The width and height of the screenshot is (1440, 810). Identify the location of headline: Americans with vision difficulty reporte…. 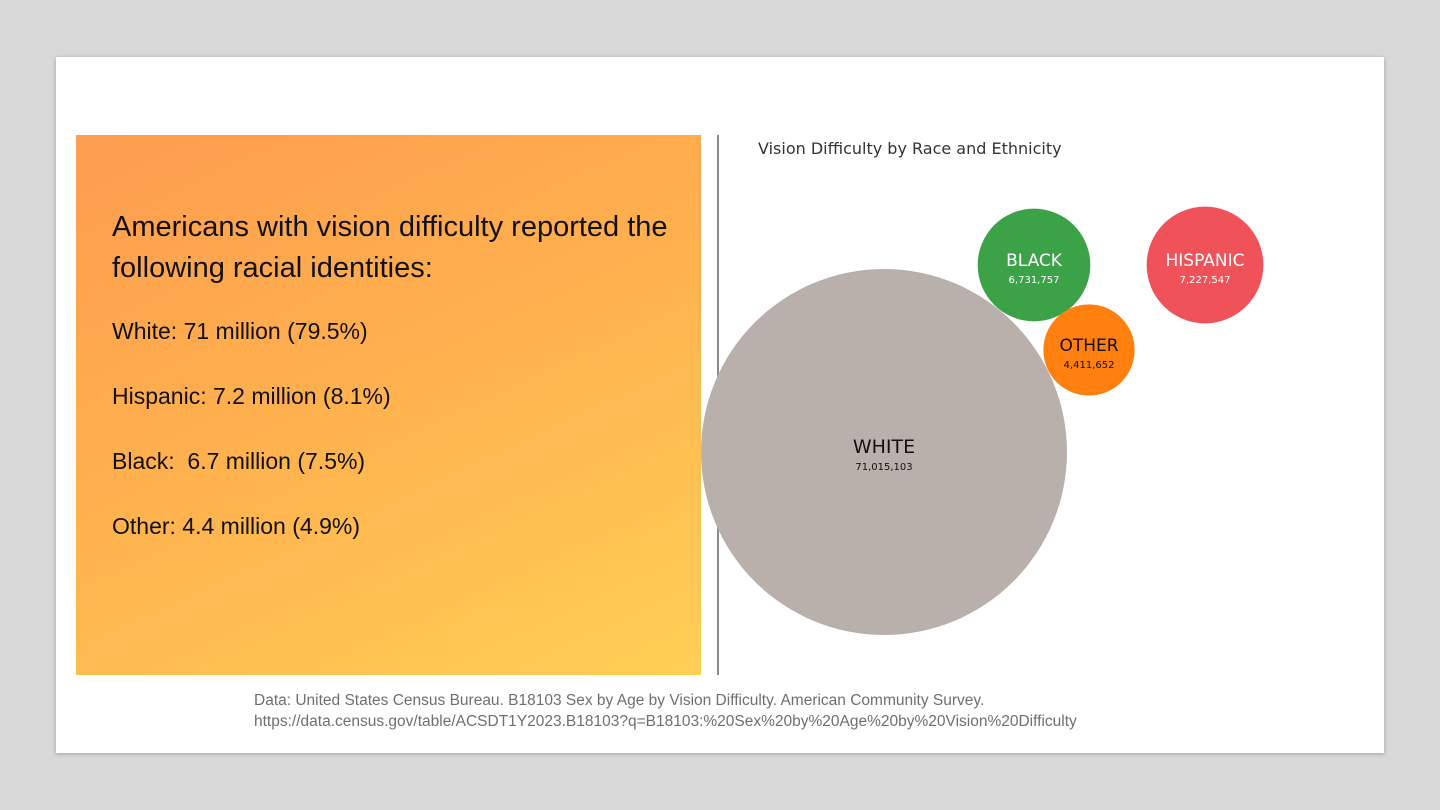
(390, 247).